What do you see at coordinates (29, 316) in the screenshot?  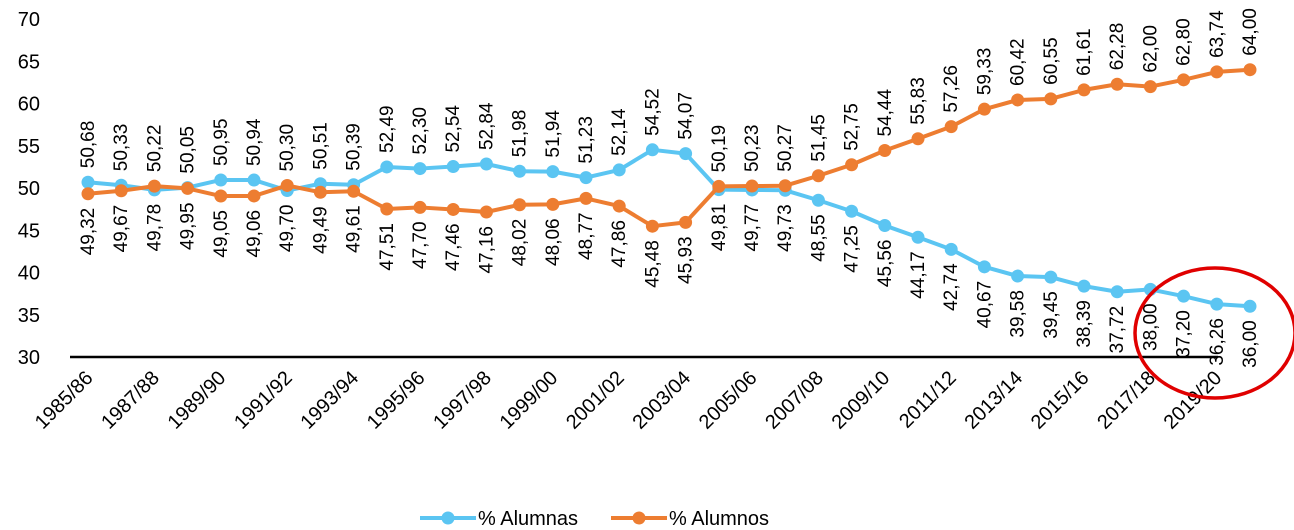 I see `y-tick-label: 35` at bounding box center [29, 316].